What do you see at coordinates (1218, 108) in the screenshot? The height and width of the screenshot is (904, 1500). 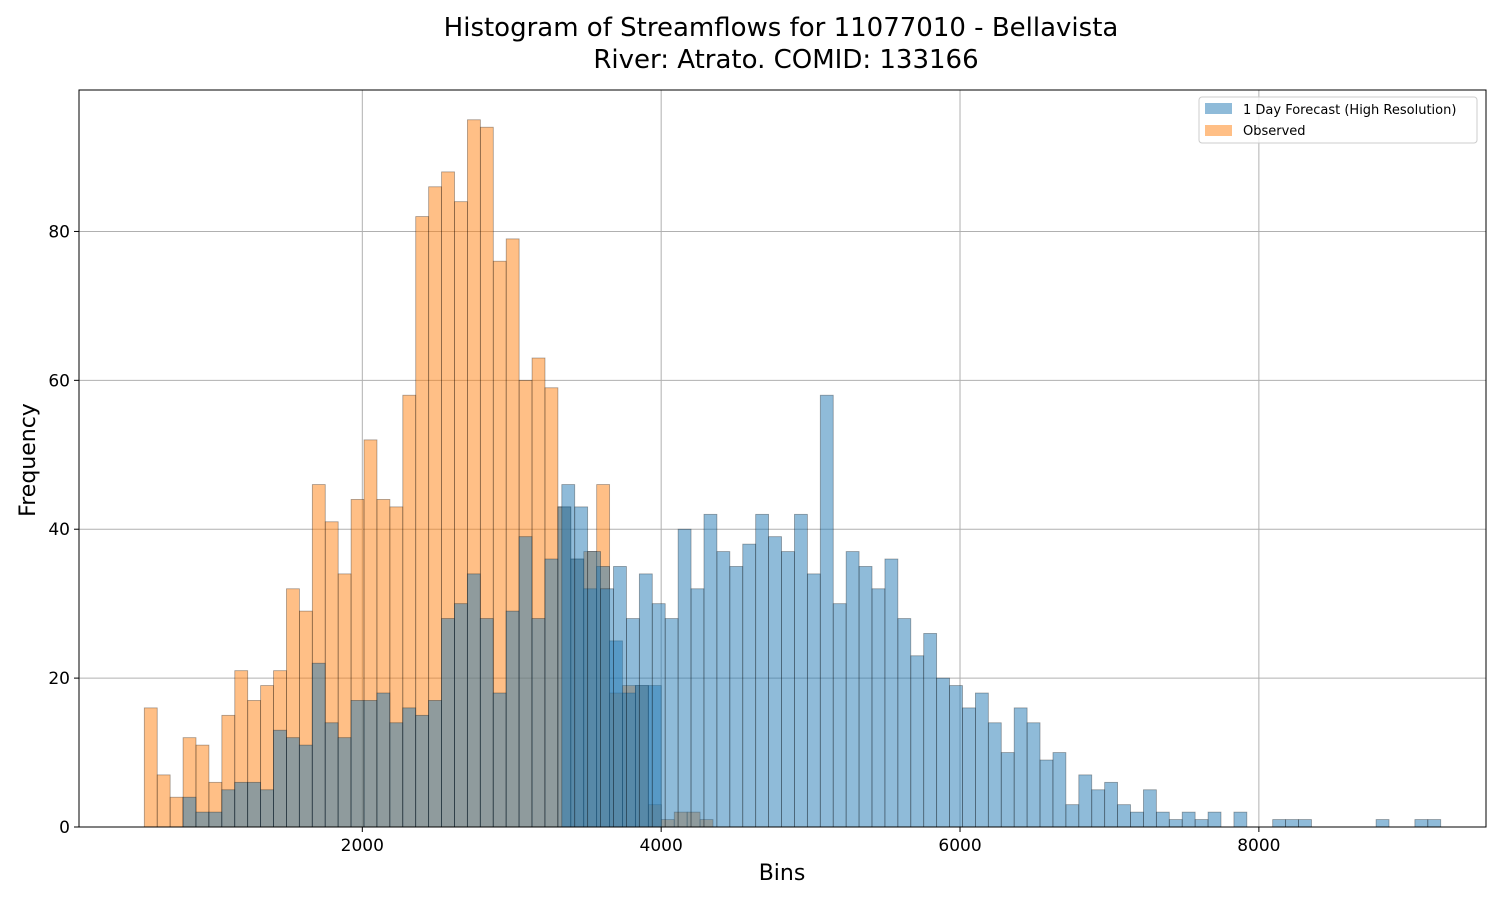 I see `legend-swatch-forecast` at bounding box center [1218, 108].